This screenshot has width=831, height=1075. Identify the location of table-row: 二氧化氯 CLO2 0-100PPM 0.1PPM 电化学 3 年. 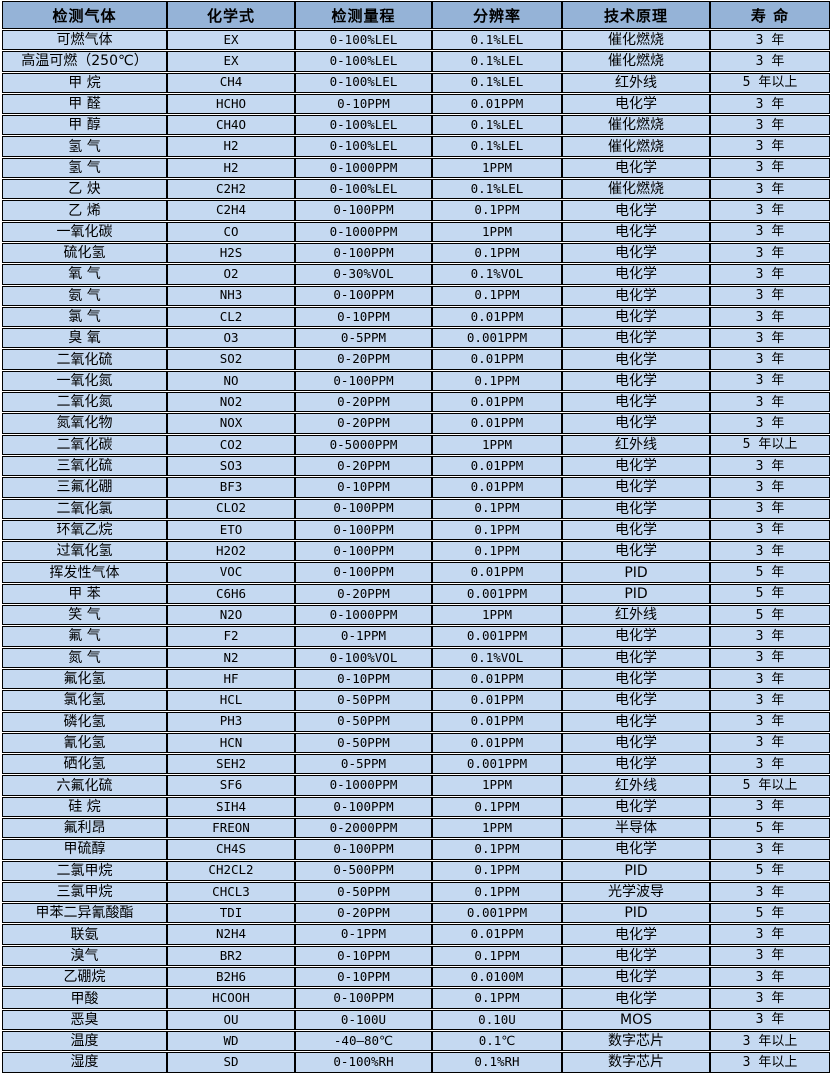
(416, 508).